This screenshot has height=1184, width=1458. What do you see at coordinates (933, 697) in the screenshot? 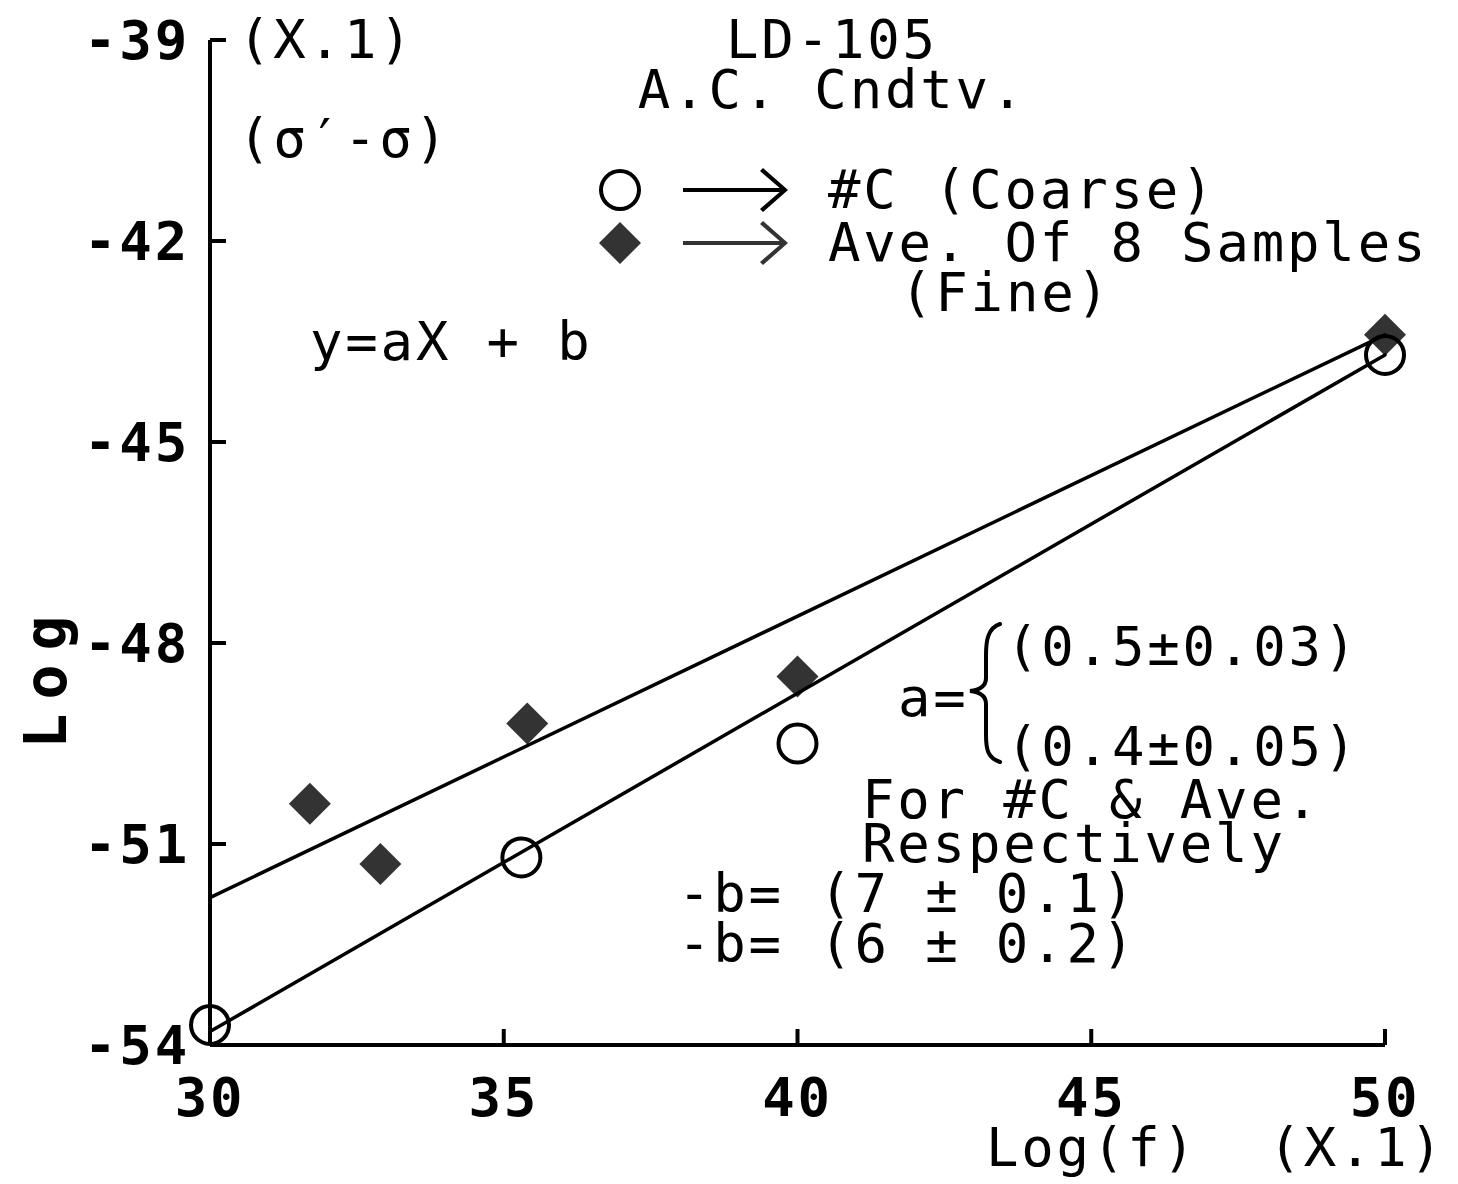
I see `annotation: a=` at bounding box center [933, 697].